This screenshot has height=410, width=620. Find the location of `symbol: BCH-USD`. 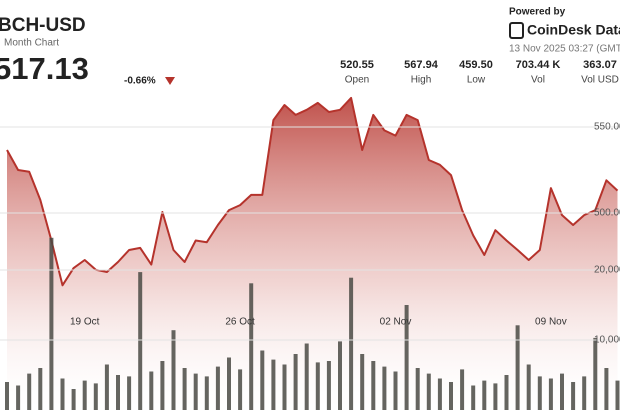

symbol: BCH-USD is located at coordinates (43, 25).